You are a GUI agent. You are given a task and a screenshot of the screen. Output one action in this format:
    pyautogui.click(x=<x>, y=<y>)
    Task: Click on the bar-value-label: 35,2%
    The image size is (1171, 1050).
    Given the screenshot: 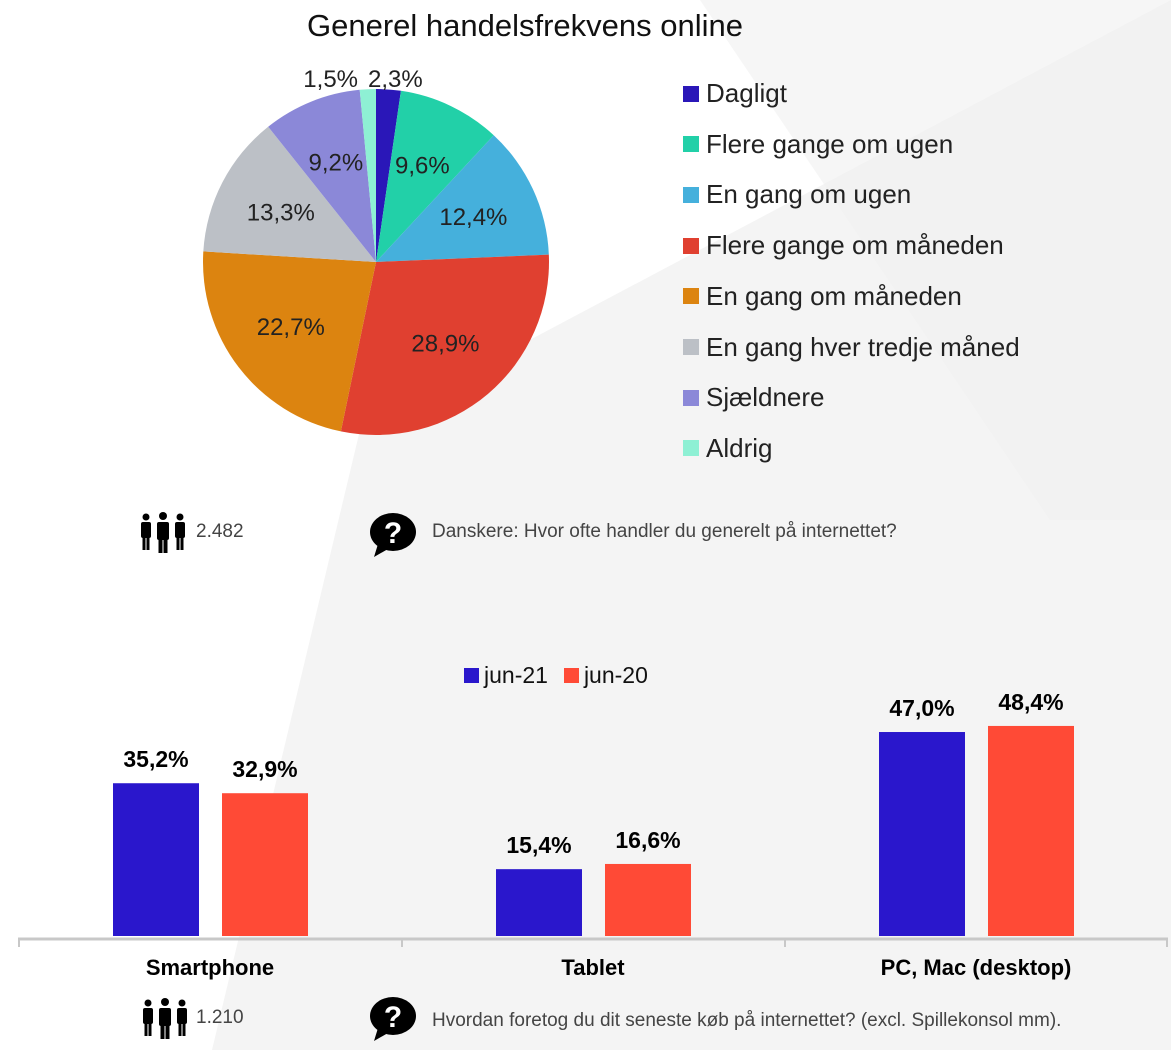 What is the action you would take?
    pyautogui.click(x=155, y=759)
    